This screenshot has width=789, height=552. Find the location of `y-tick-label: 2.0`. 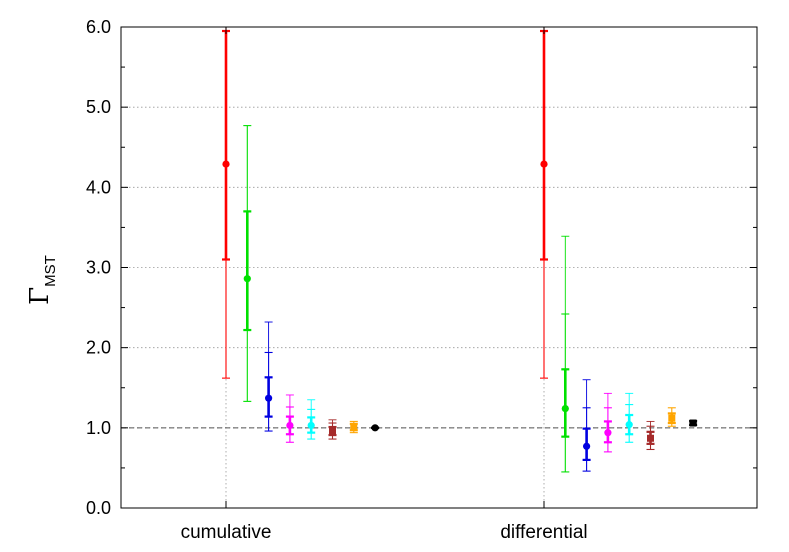

y-tick-label: 2.0 is located at coordinates (98, 348).